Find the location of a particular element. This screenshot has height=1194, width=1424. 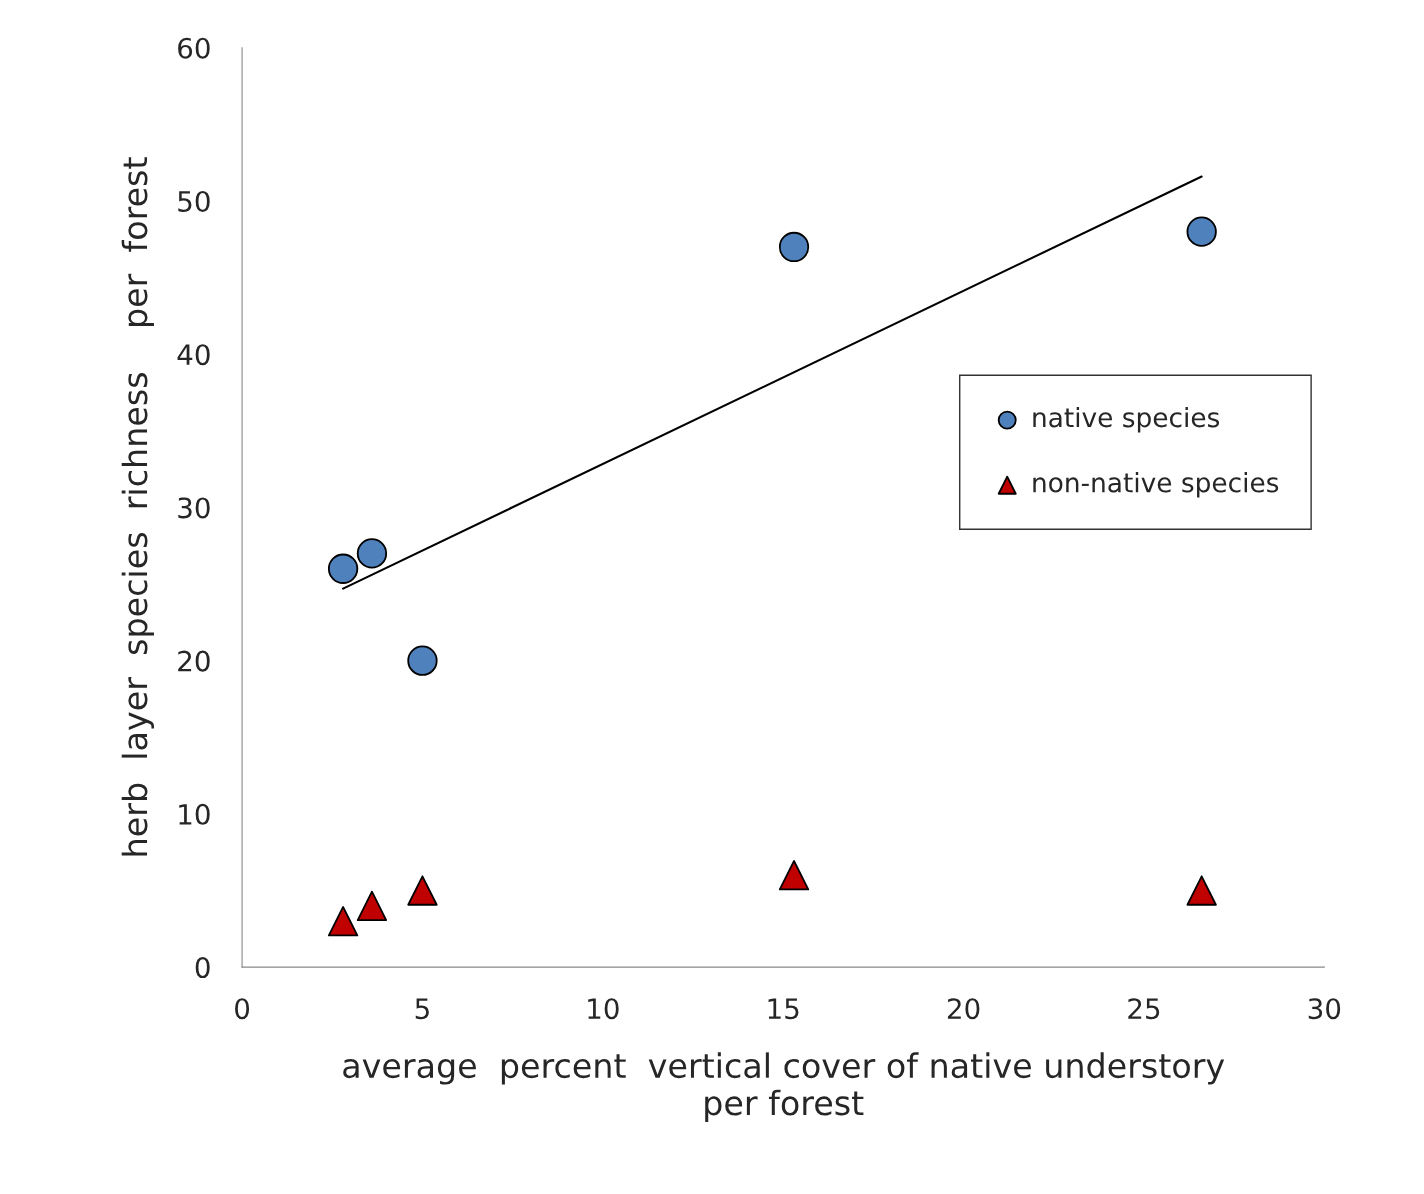

y-tick-label: 20 is located at coordinates (194, 661).